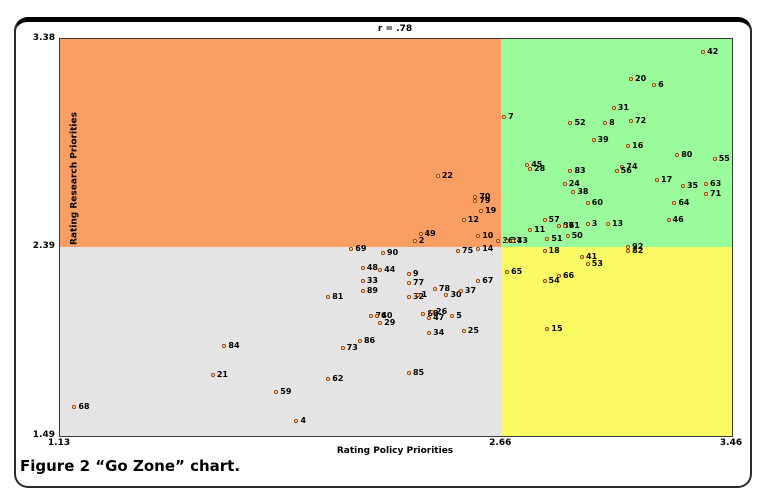 The image size is (763, 496). What do you see at coordinates (597, 263) in the screenshot?
I see `data-point-label-53: 53` at bounding box center [597, 263].